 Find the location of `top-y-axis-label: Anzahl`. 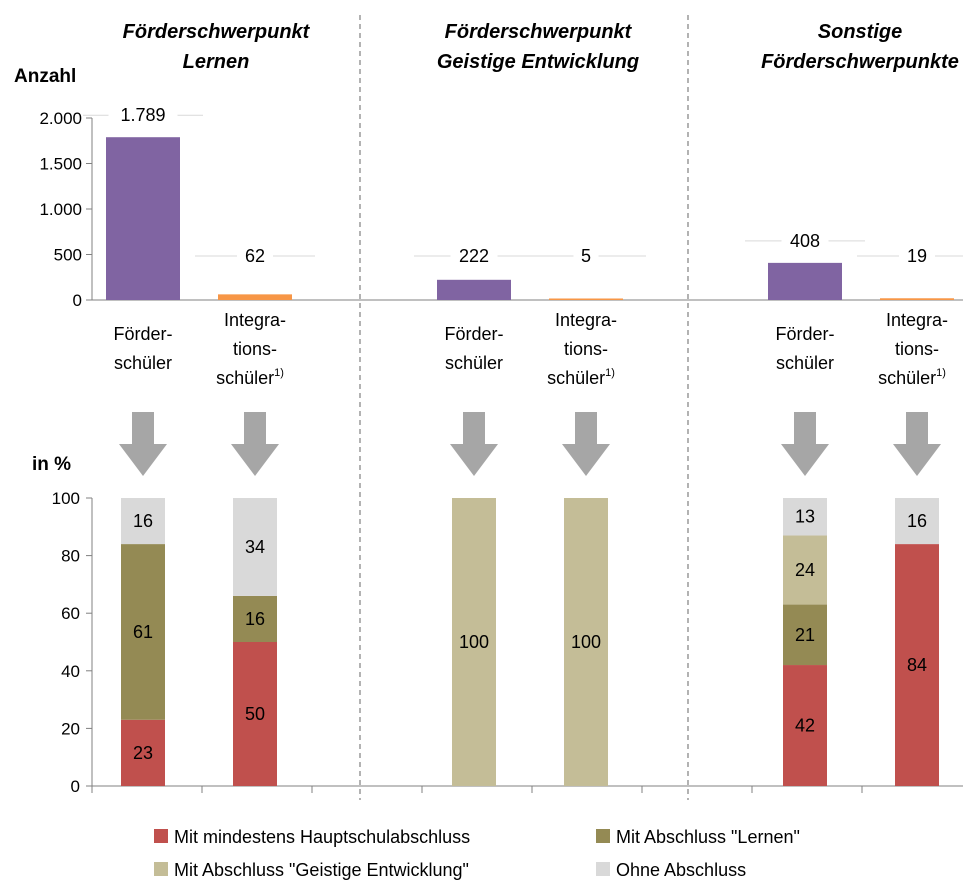

top-y-axis-label: Anzahl is located at coordinates (45, 76).